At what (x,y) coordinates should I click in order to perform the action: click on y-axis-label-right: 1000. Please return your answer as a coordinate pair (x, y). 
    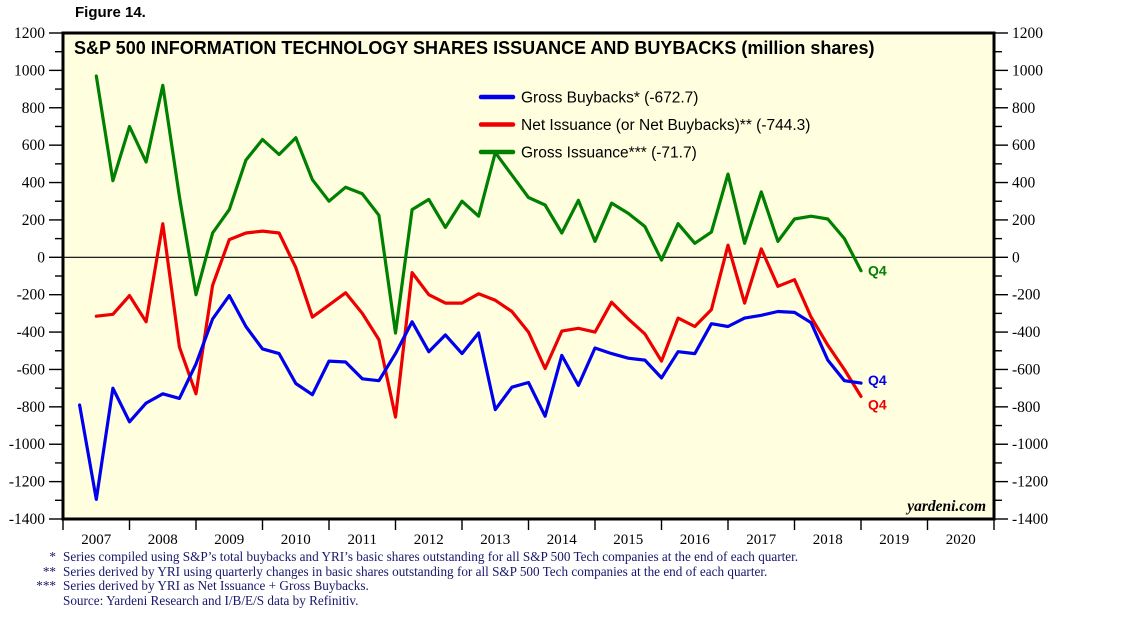
    Looking at the image, I should click on (1027, 70).